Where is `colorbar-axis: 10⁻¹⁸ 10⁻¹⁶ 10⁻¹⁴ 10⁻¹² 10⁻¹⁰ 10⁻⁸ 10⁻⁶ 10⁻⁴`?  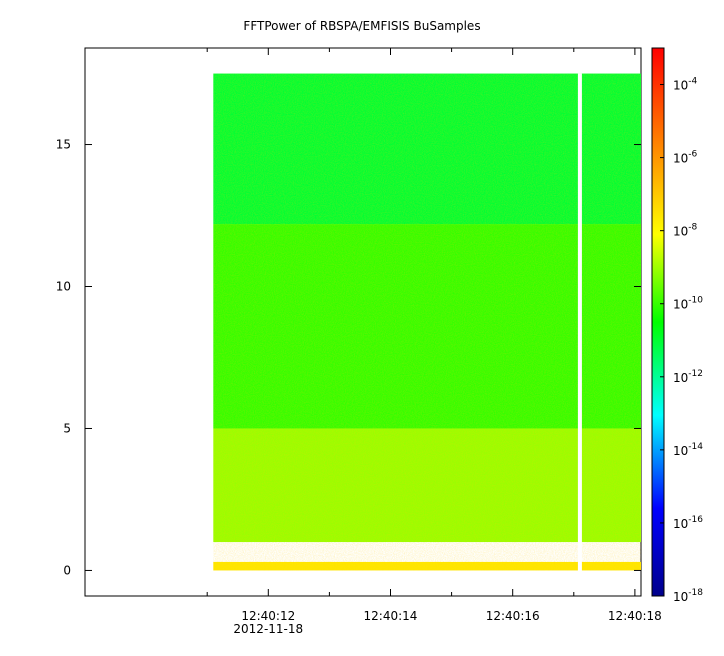
colorbar-axis: 10⁻¹⁸ 10⁻¹⁶ 10⁻¹⁴ 10⁻¹² 10⁻¹⁰ 10⁻⁸ 10⁻⁶ 10⁻⁴ is located at coordinates (681, 340).